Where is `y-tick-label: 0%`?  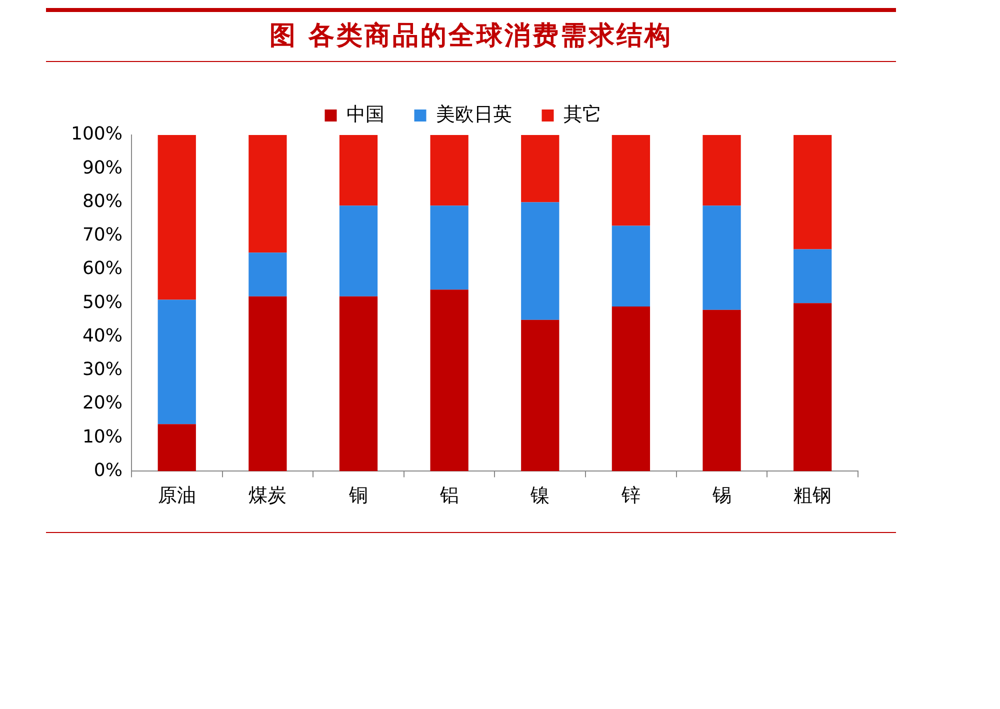 y-tick-label: 0% is located at coordinates (108, 470).